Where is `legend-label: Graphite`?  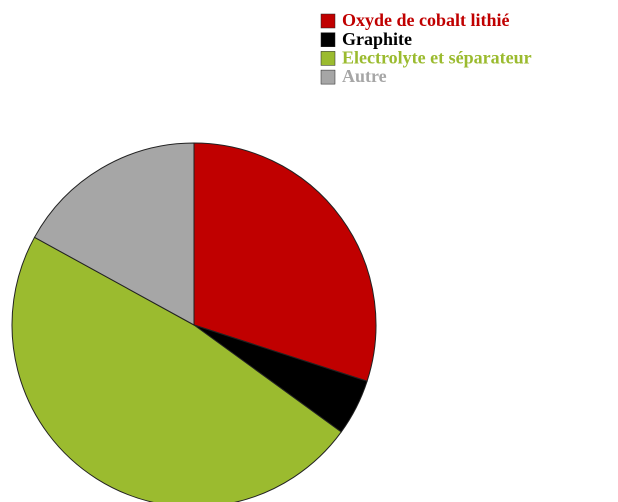
legend-label: Graphite is located at coordinates (377, 39).